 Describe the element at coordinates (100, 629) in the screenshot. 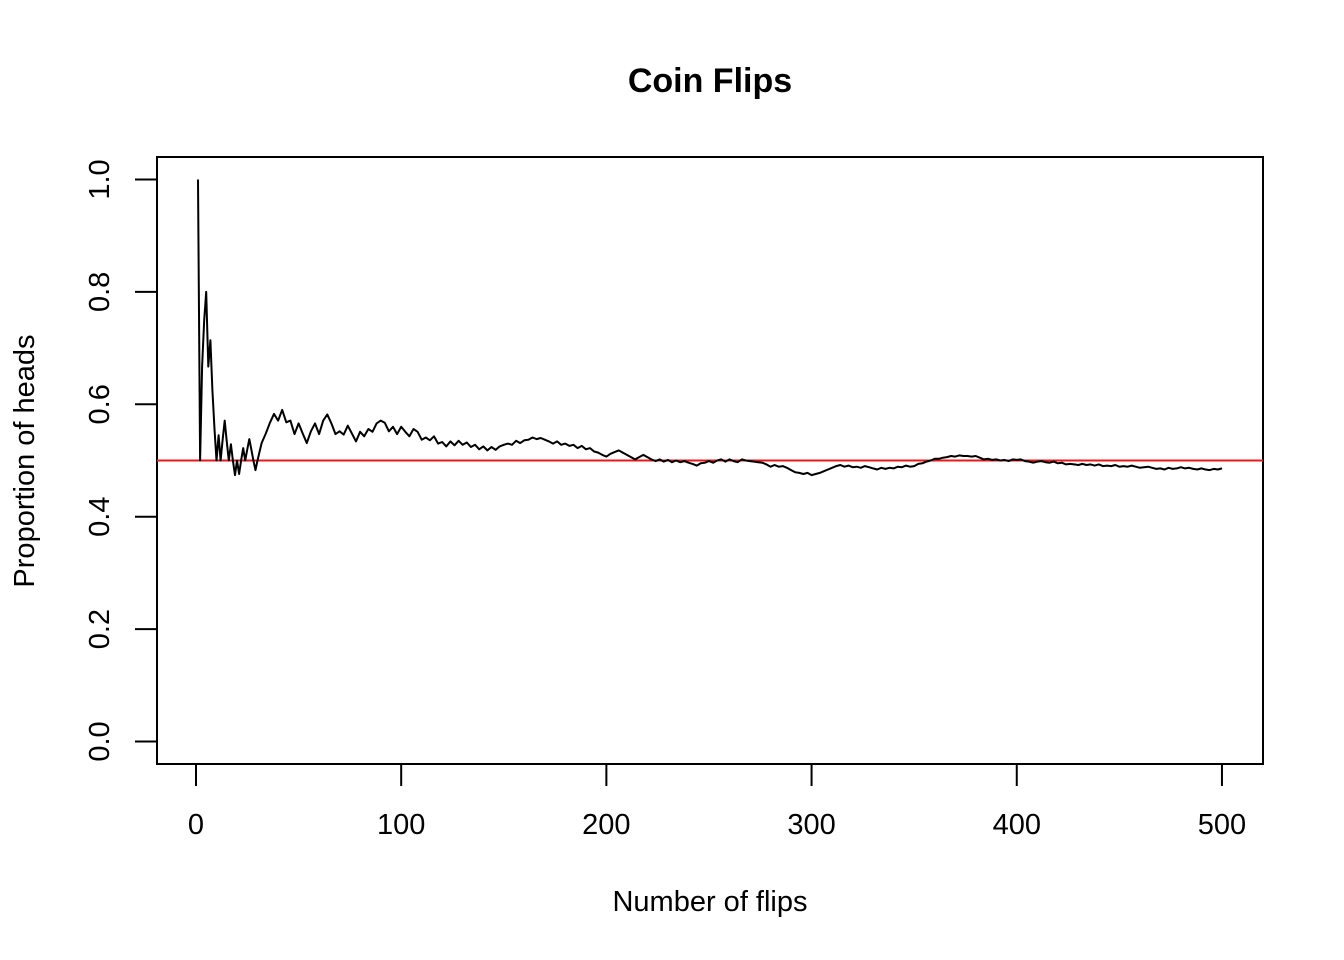

I see `y-tick-label: 0.2` at that location.